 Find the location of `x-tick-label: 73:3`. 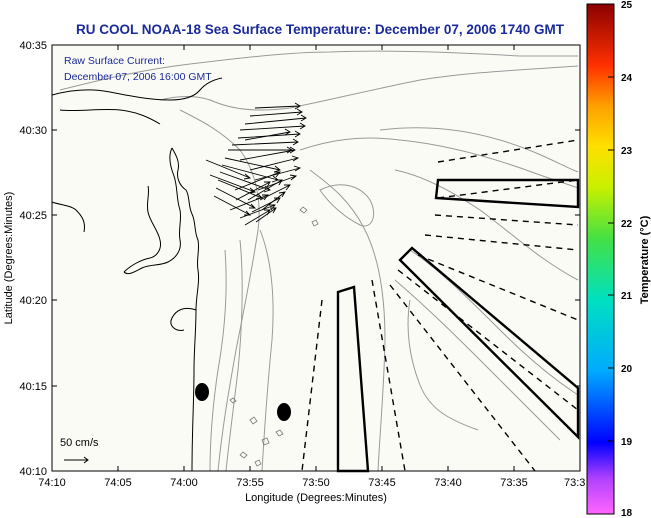

x-tick-label: 73:3 is located at coordinates (574, 483).